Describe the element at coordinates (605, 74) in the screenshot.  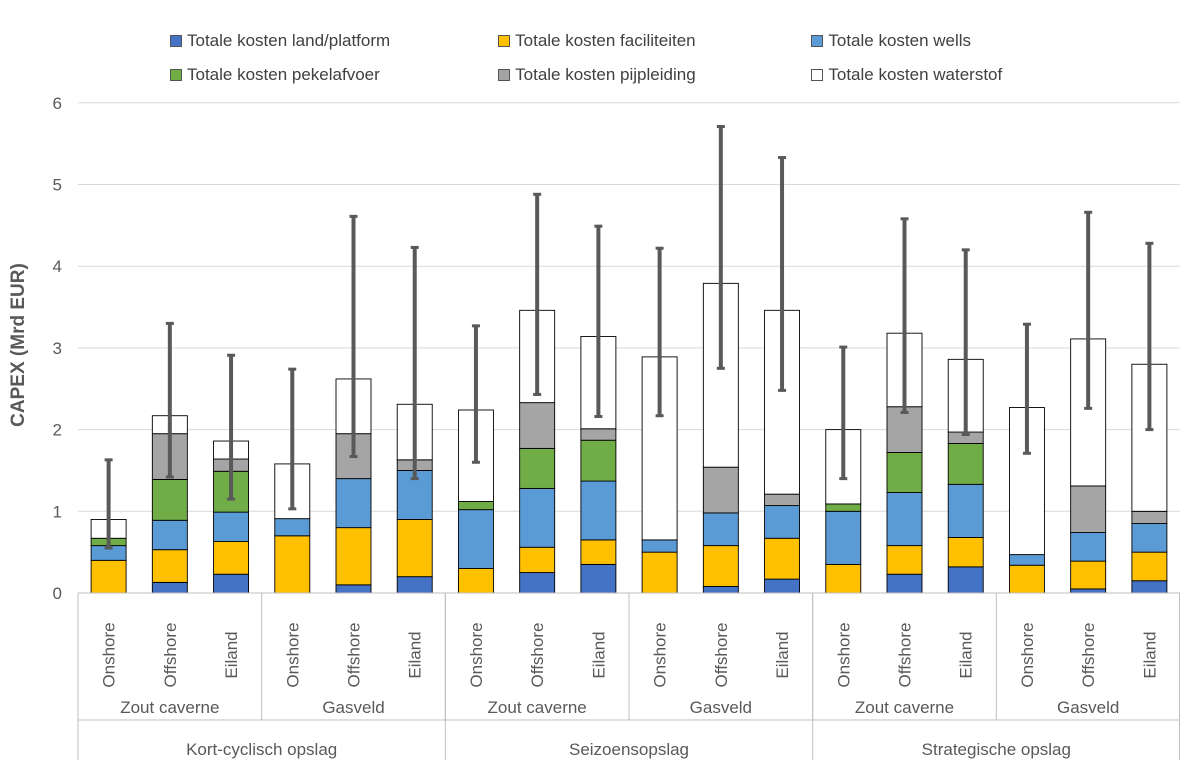
I see `legend-label: Totale kosten pijpleiding` at that location.